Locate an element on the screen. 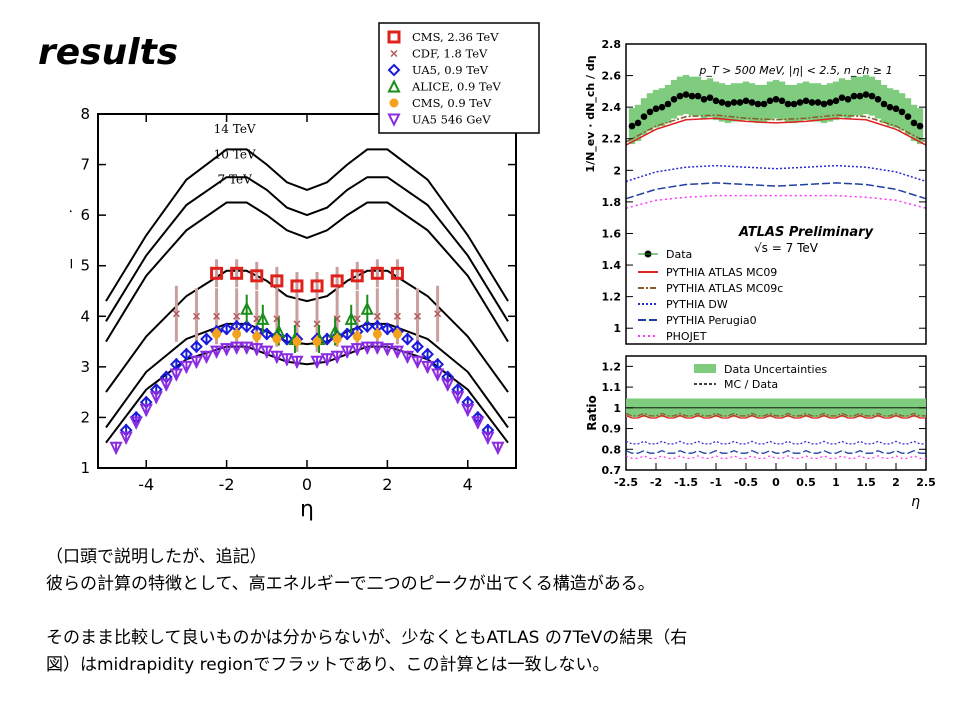 The width and height of the screenshot is (960, 720). x-tick-label: -4 is located at coordinates (146, 484).